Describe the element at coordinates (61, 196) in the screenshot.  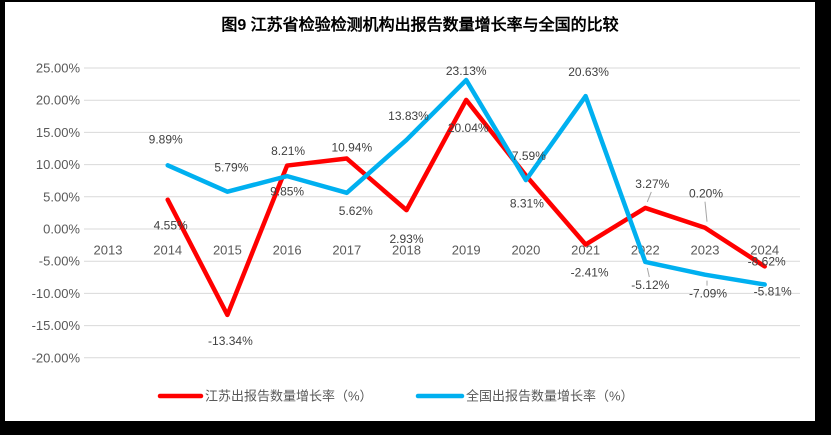
I see `y-tick-label: 5.00%` at that location.